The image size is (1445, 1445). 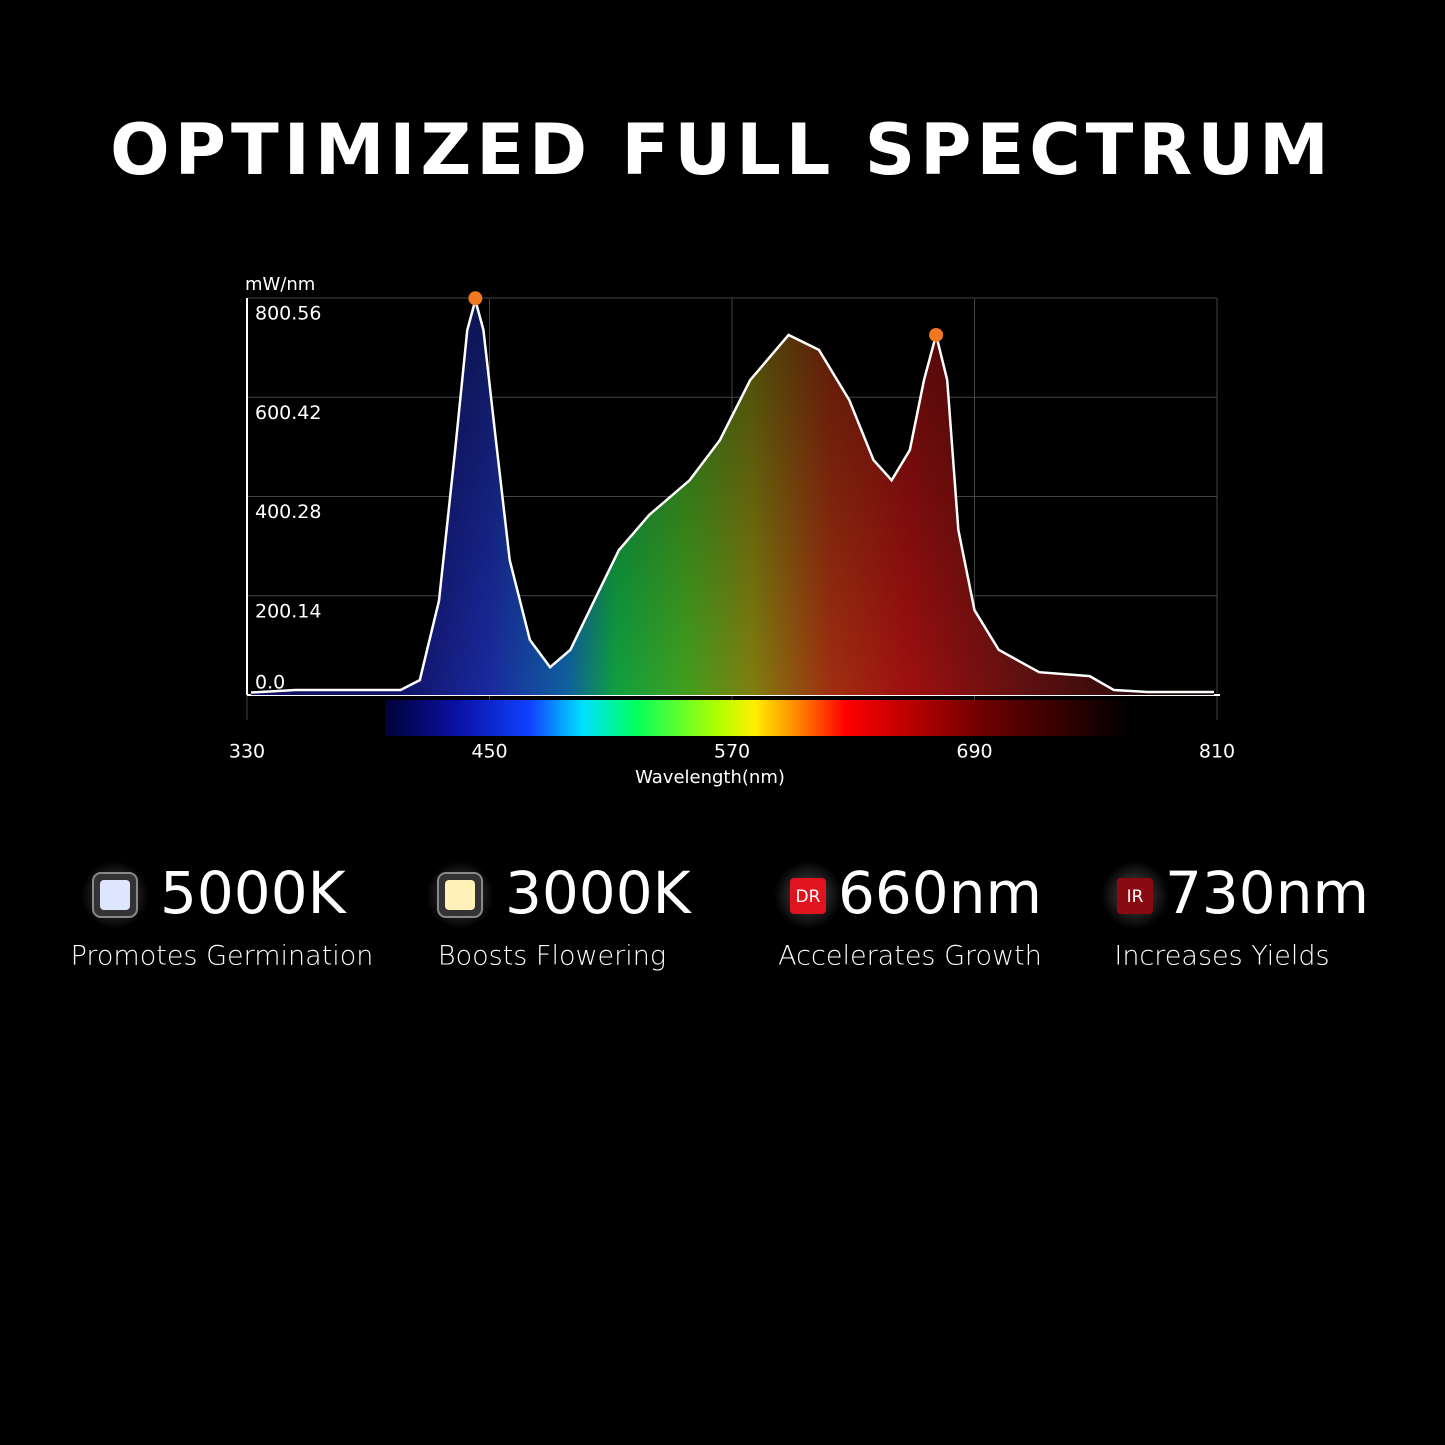 What do you see at coordinates (732, 752) in the screenshot?
I see `x-tick-label: 570` at bounding box center [732, 752].